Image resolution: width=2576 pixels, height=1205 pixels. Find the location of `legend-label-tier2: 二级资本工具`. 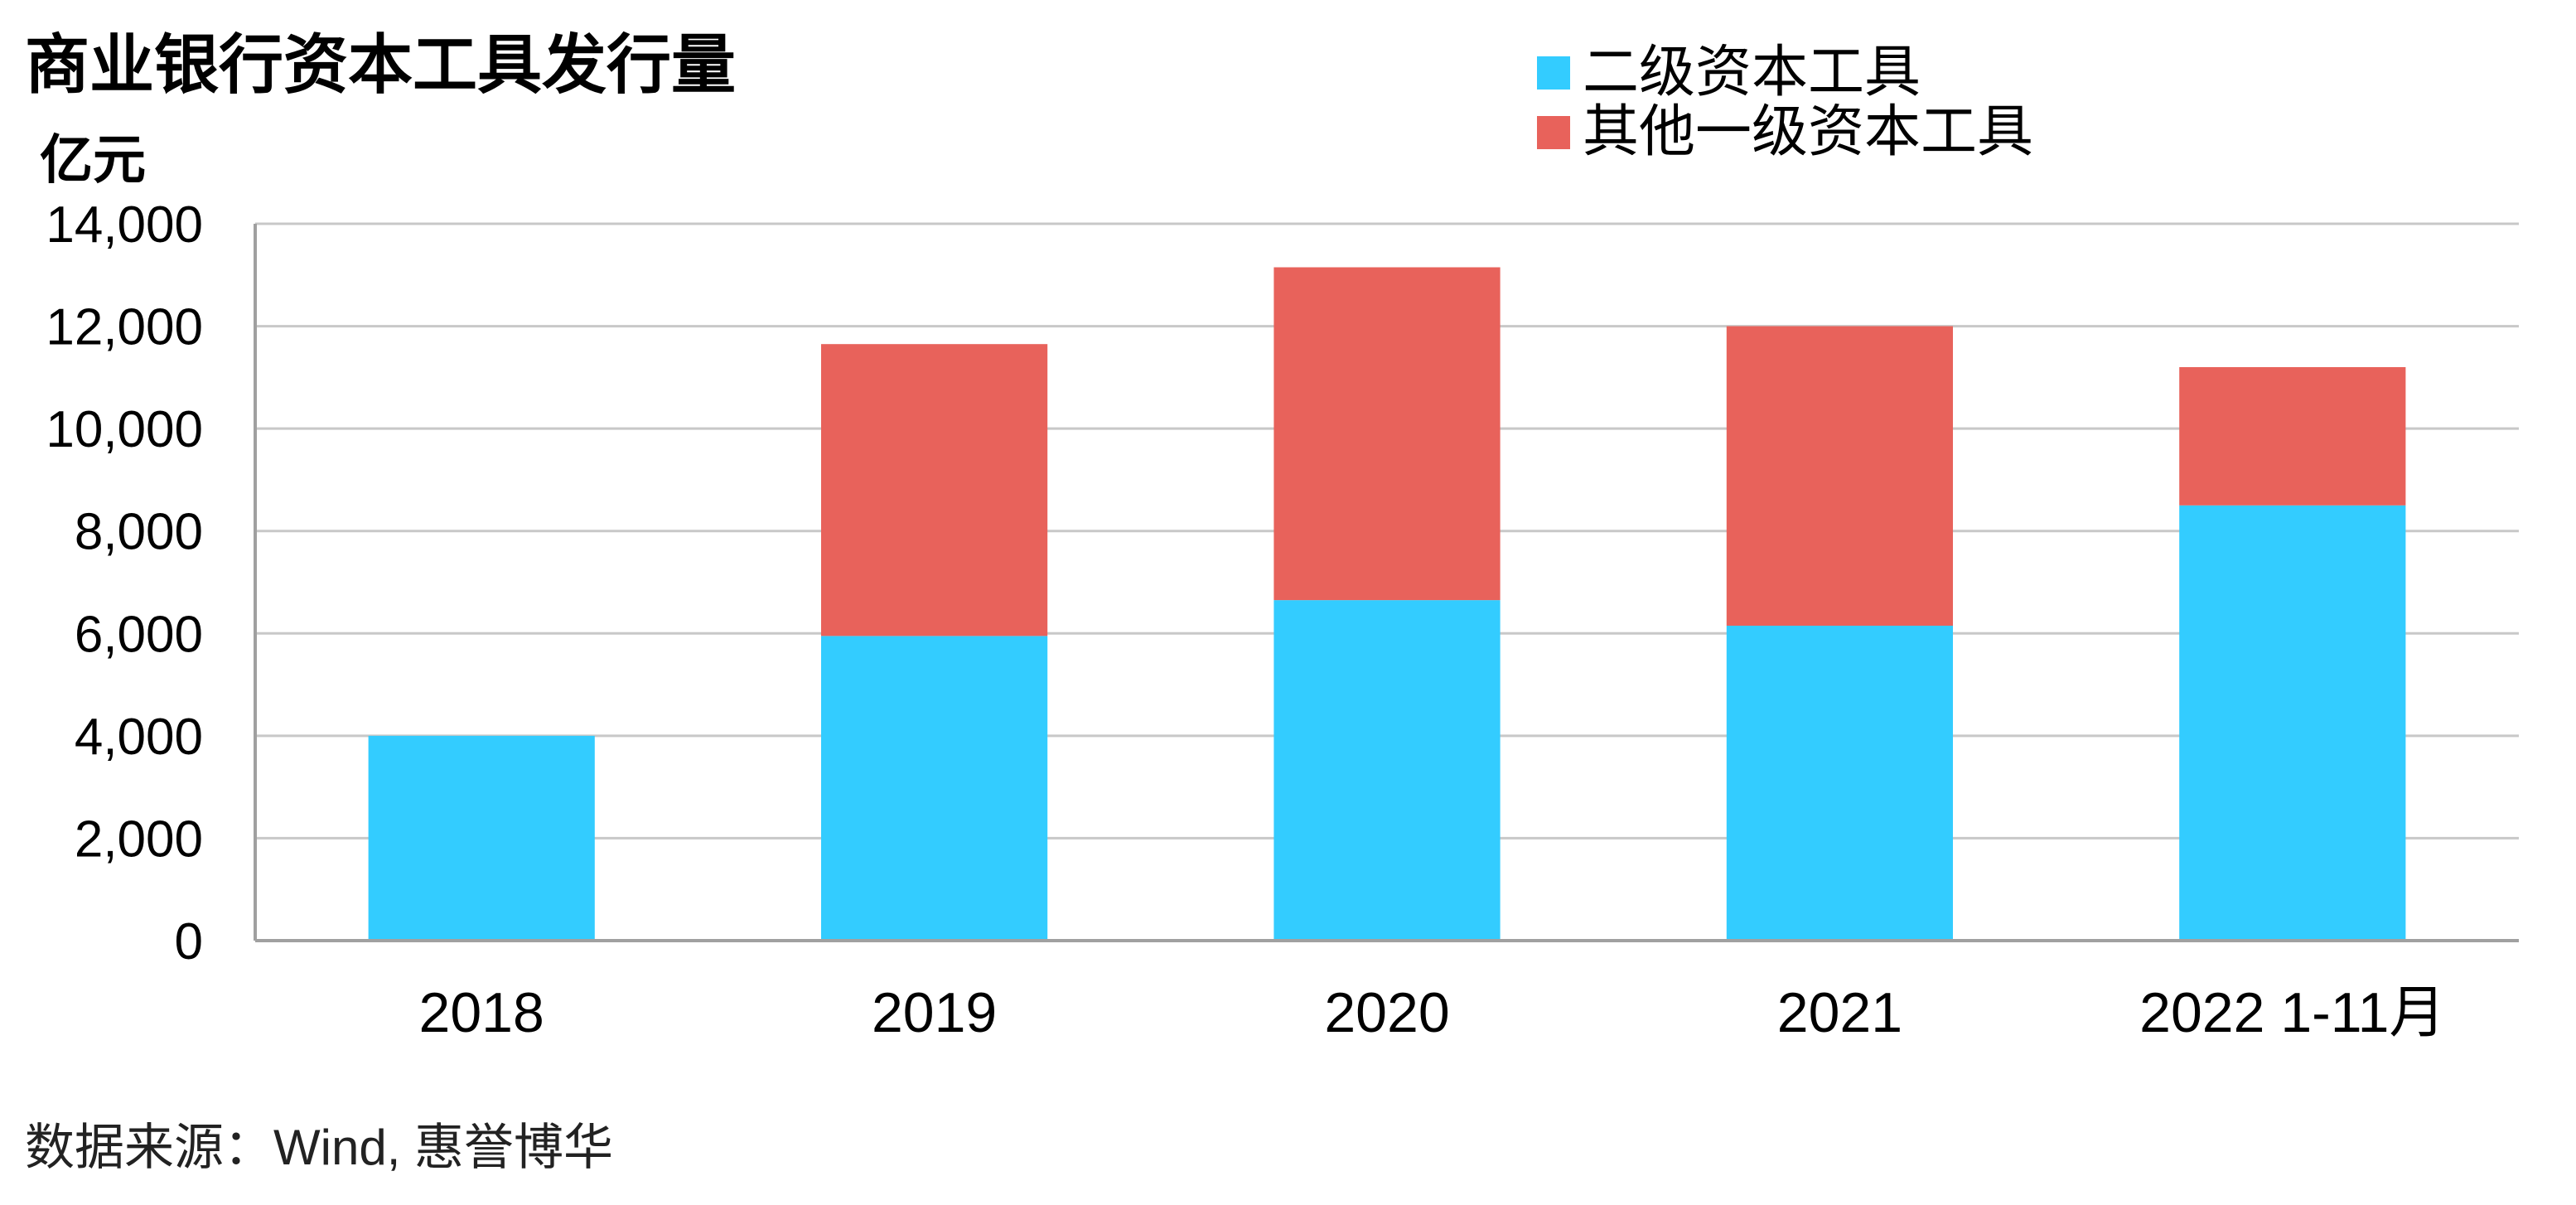

legend-label-tier2: 二级资本工具 is located at coordinates (1752, 72).